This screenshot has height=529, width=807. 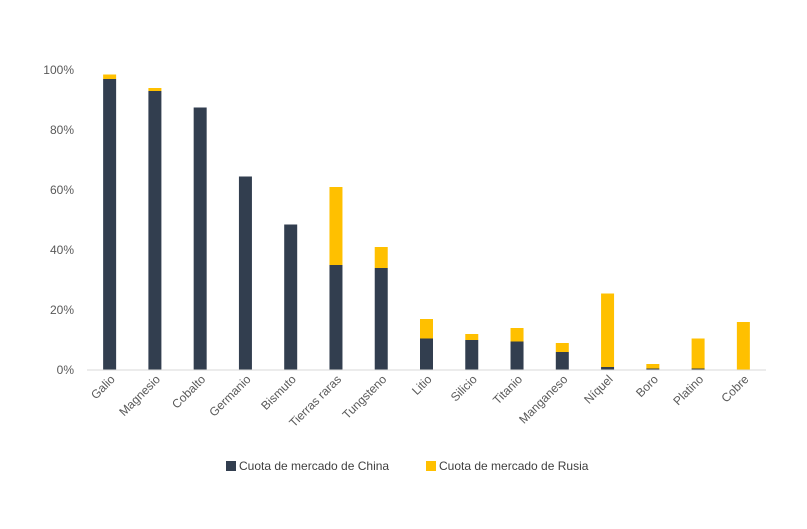 What do you see at coordinates (231, 466) in the screenshot?
I see `legend-swatch-china` at bounding box center [231, 466].